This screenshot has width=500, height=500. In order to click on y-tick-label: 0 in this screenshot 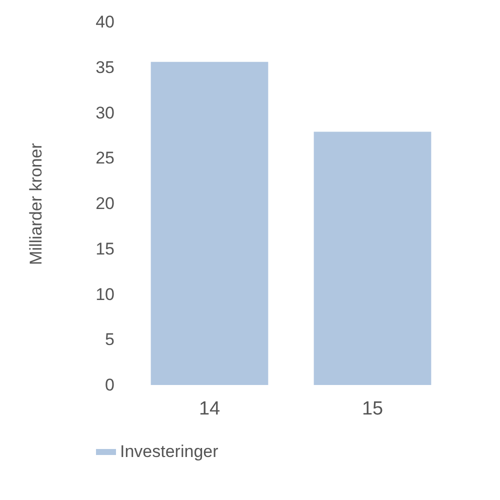, I will do `click(109, 385)`.